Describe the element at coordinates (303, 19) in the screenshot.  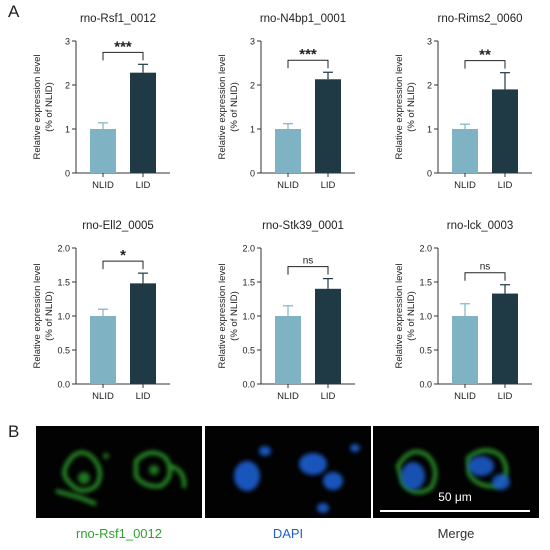
I see `chart-title: rno-N4bp1_0001` at that location.